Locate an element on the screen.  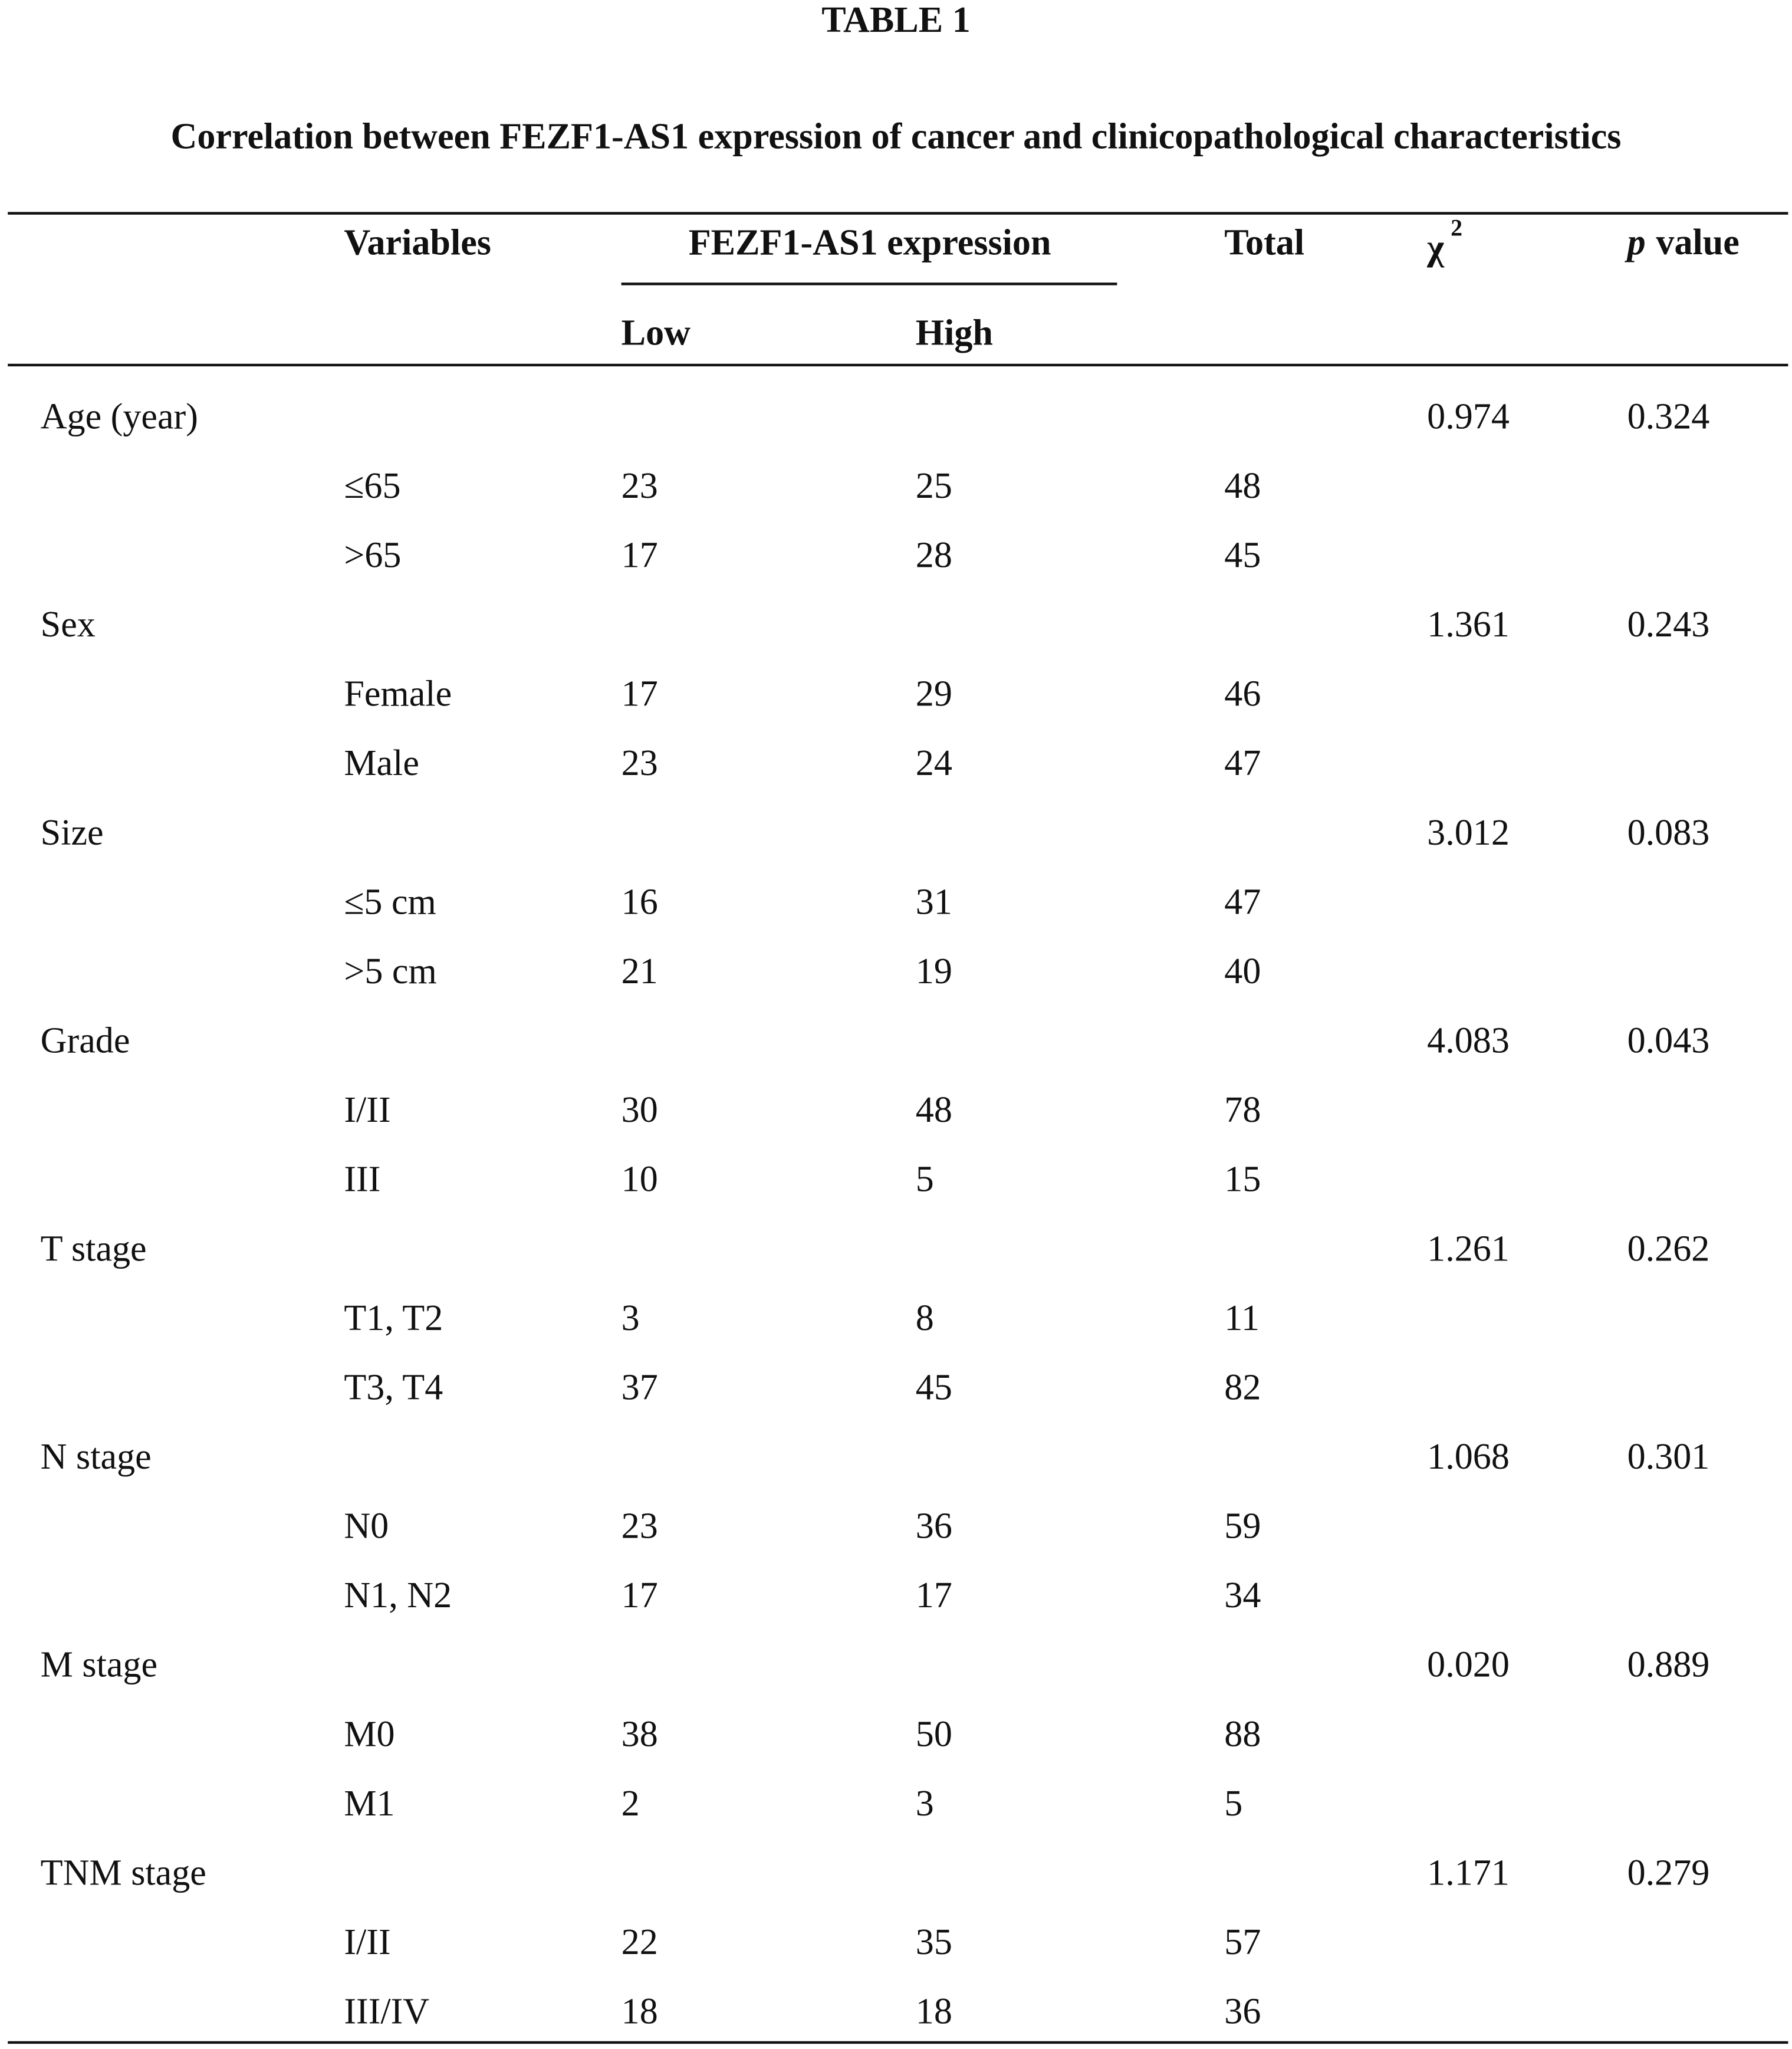
sub-variable: M1 is located at coordinates (369, 1804).